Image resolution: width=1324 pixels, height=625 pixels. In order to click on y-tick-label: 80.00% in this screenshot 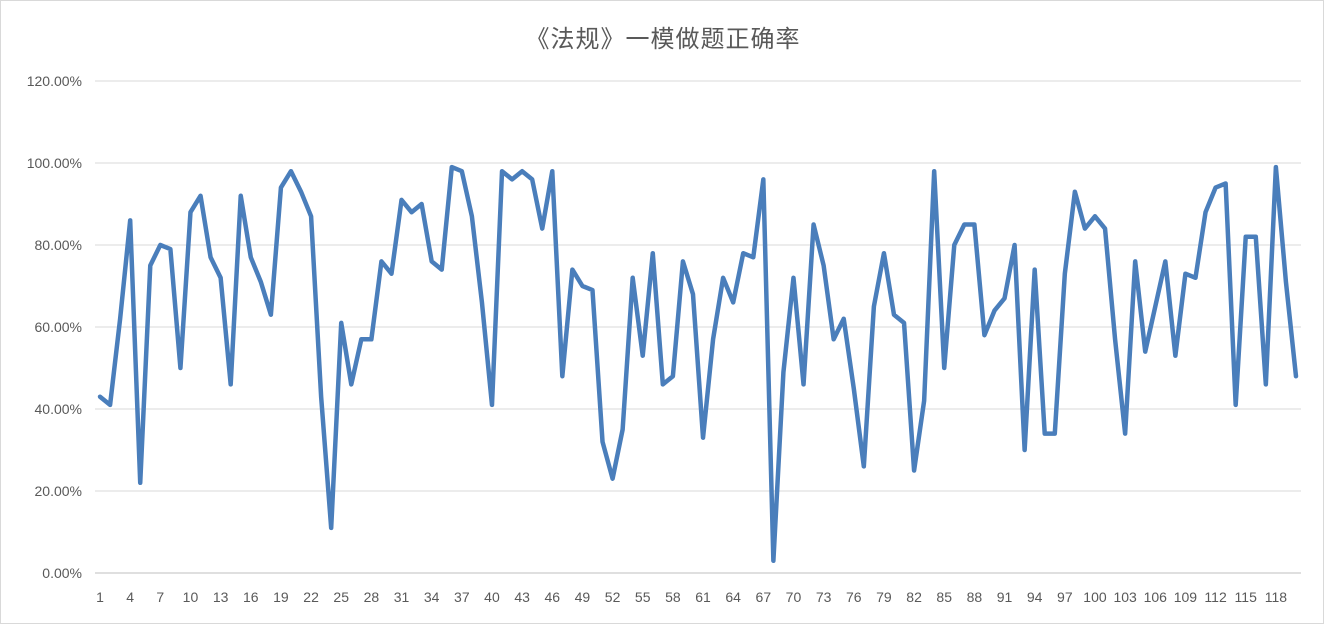, I will do `click(58, 245)`.